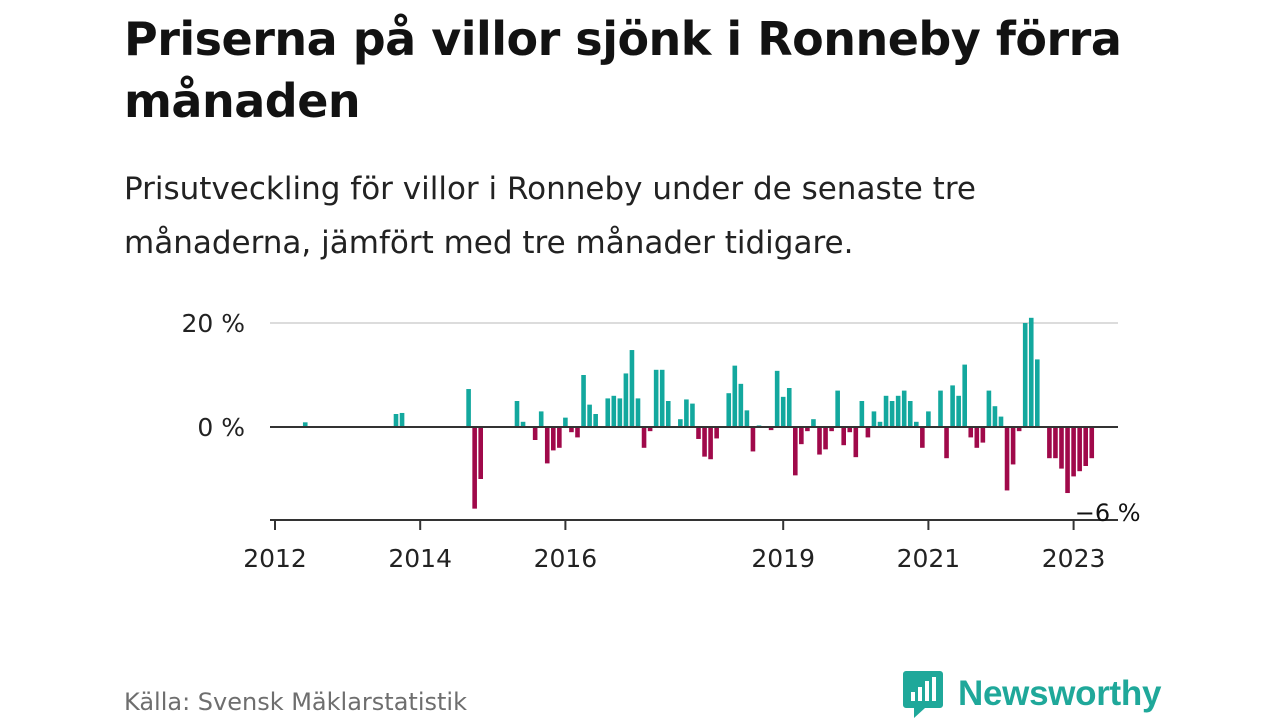 The height and width of the screenshot is (720, 1280). I want to click on y-tick-label: 20 %, so click(213, 323).